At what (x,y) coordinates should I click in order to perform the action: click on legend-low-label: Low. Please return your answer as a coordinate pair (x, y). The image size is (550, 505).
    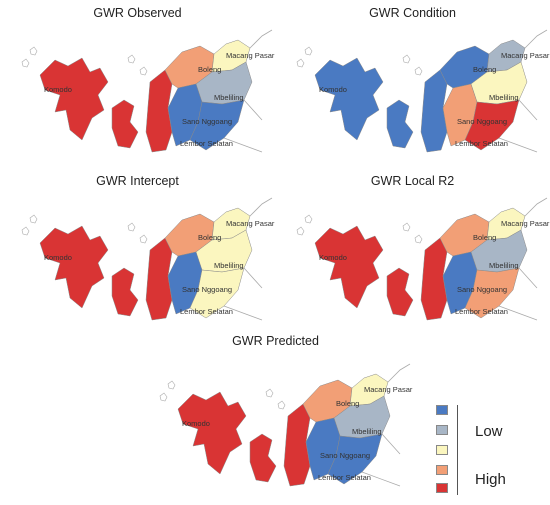
    Looking at the image, I should click on (489, 431).